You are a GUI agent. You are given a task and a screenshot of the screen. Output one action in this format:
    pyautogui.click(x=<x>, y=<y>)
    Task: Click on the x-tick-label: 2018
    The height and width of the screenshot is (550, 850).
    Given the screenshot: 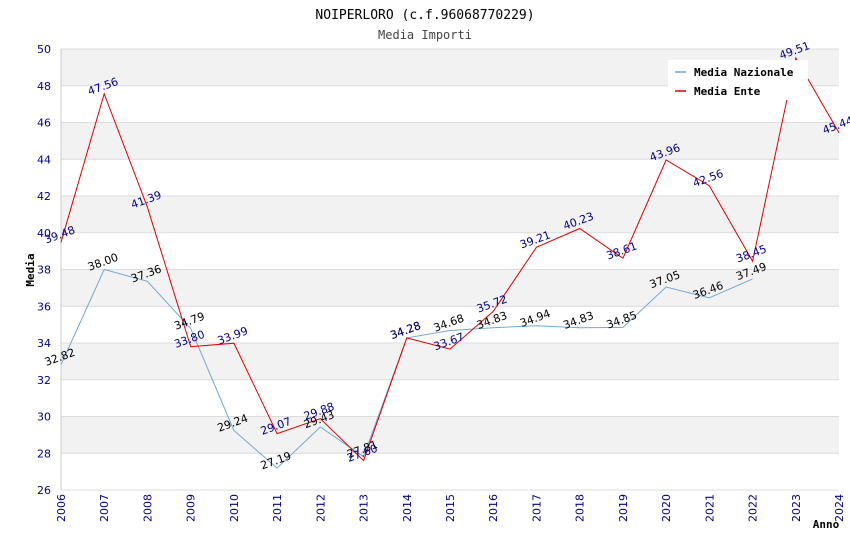 What is the action you would take?
    pyautogui.click(x=580, y=508)
    